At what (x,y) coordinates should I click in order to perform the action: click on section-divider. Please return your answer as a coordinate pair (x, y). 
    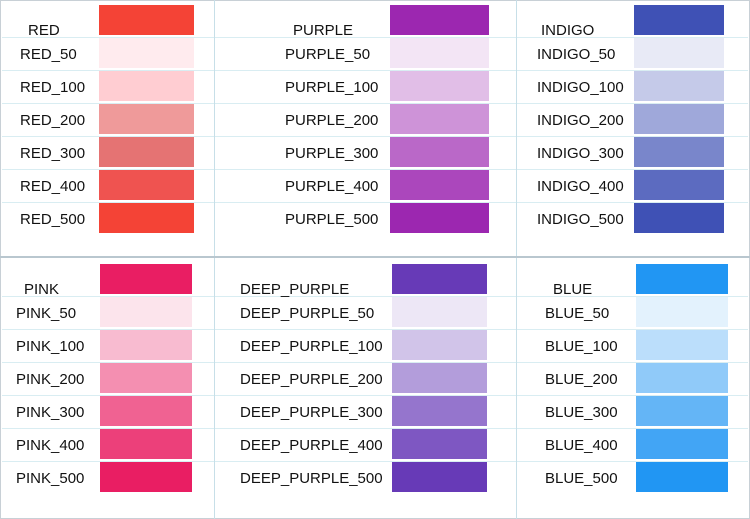
    Looking at the image, I should click on (375, 257).